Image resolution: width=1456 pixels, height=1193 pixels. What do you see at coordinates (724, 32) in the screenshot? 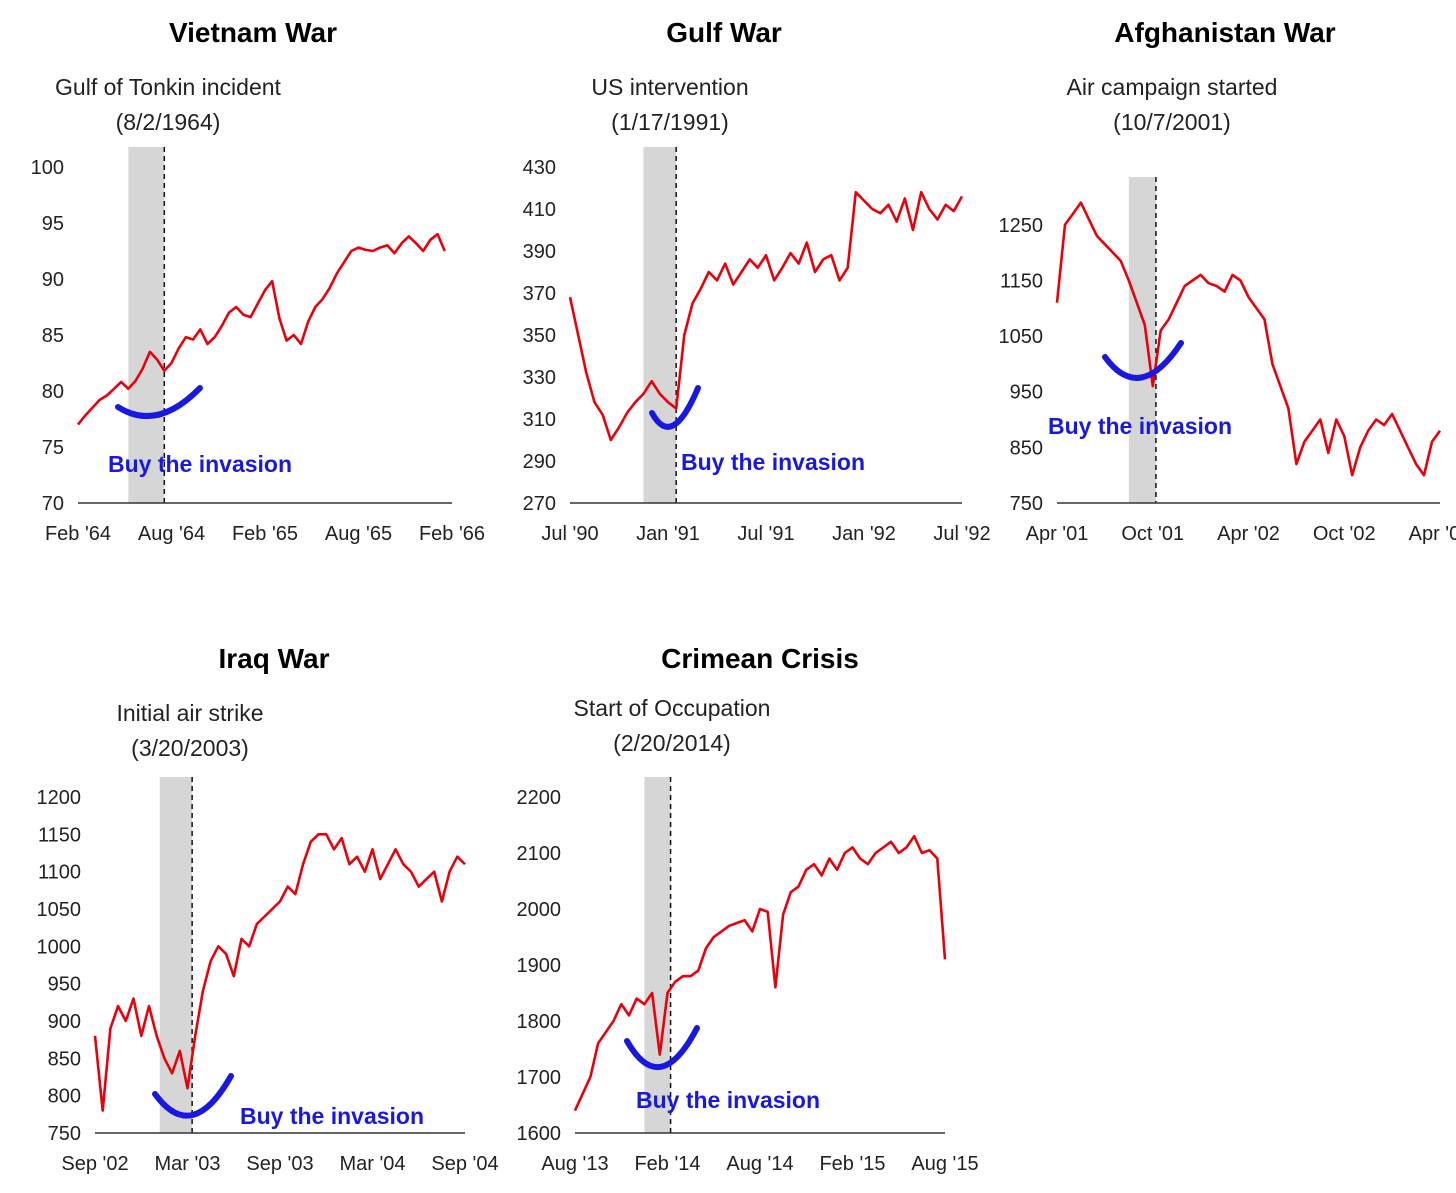
I see `chart-title: Gulf War` at bounding box center [724, 32].